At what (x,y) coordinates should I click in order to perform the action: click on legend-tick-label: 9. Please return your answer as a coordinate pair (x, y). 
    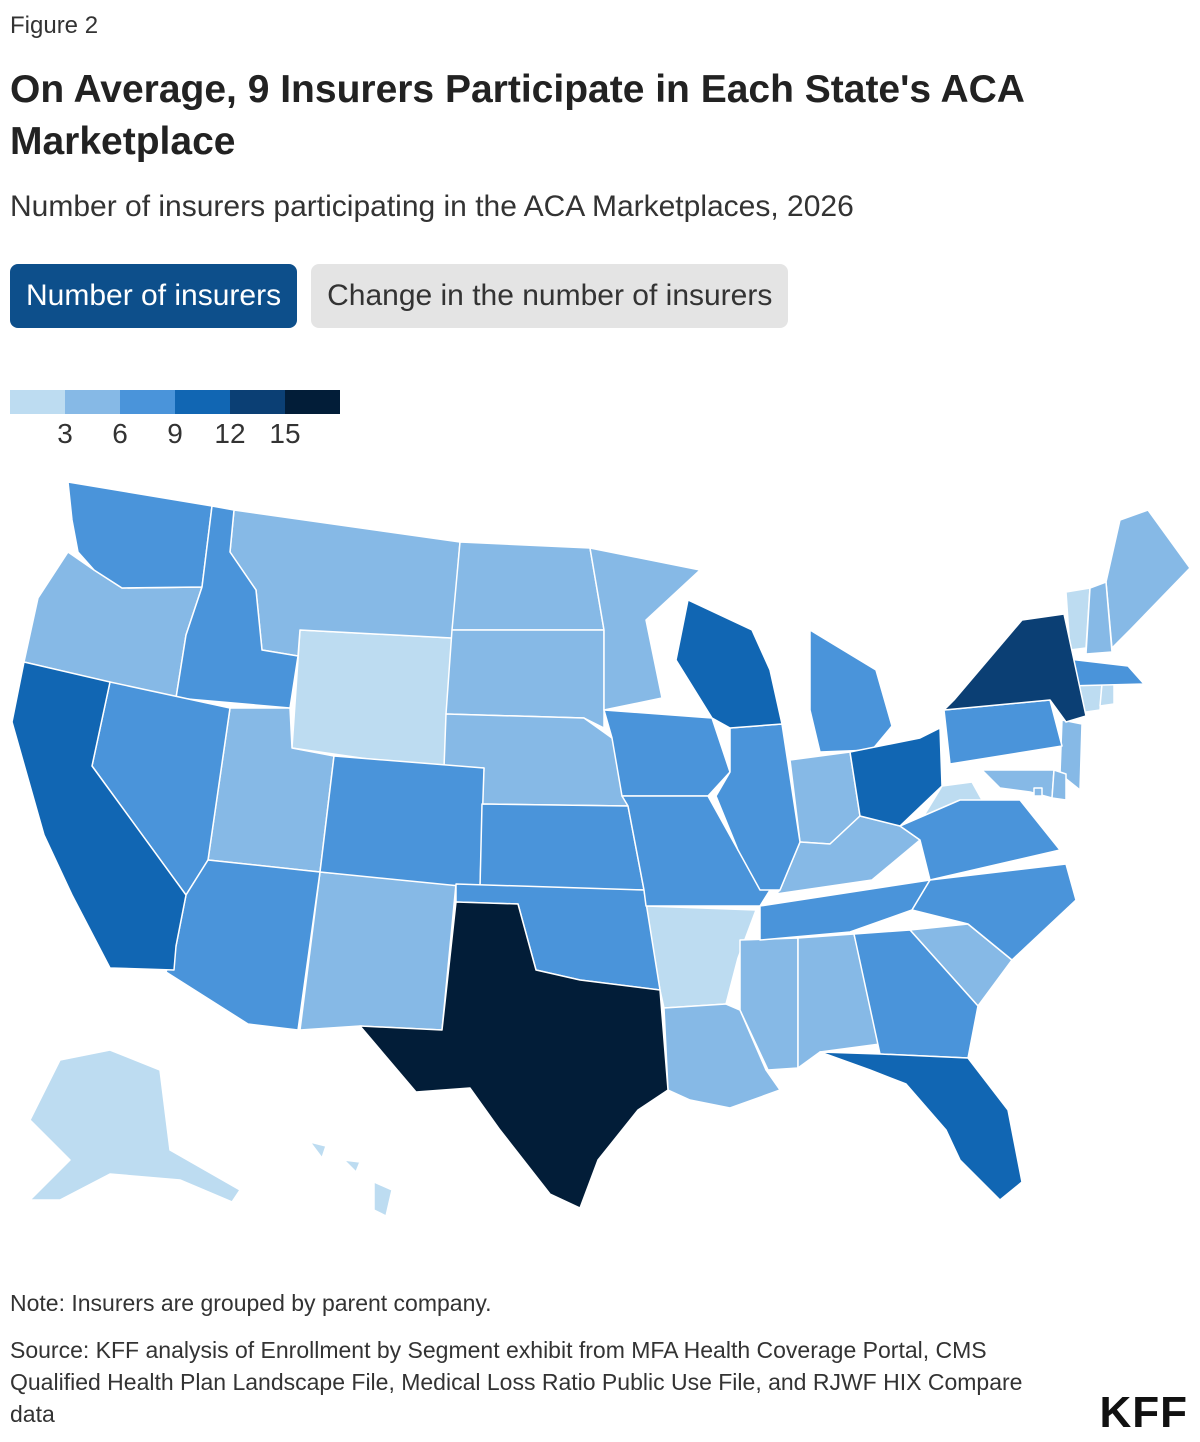
    Looking at the image, I should click on (175, 433).